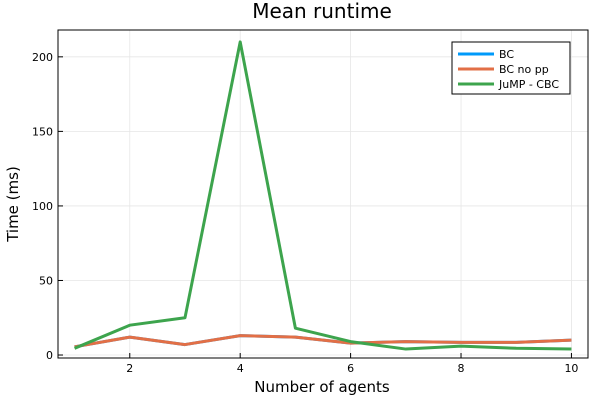 This screenshot has height=400, width=600. What do you see at coordinates (524, 69) in the screenshot?
I see `legend-label-bc-no-pp: BC no pp` at bounding box center [524, 69].